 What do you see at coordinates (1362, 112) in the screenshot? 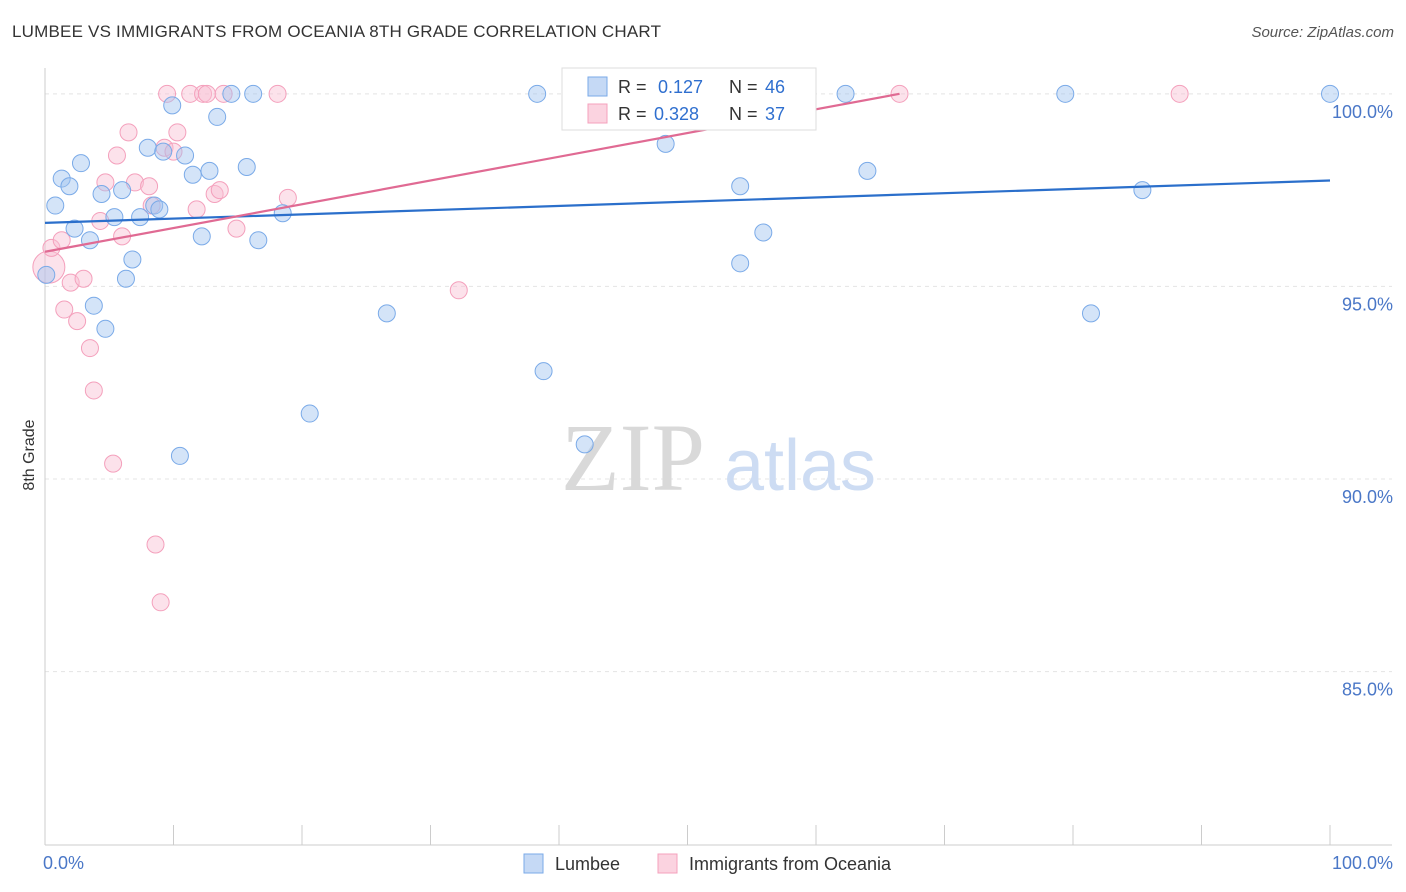
I see `y-tick-label-3: 100.0%` at bounding box center [1362, 112].